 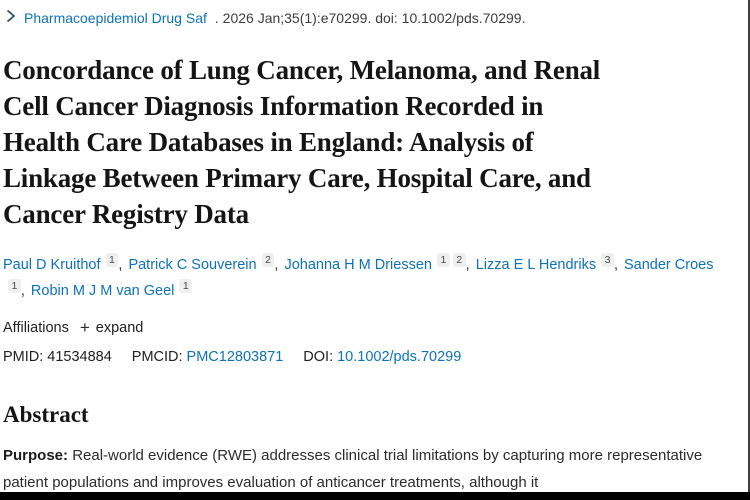 I want to click on chevron-right-icon, so click(x=10, y=17).